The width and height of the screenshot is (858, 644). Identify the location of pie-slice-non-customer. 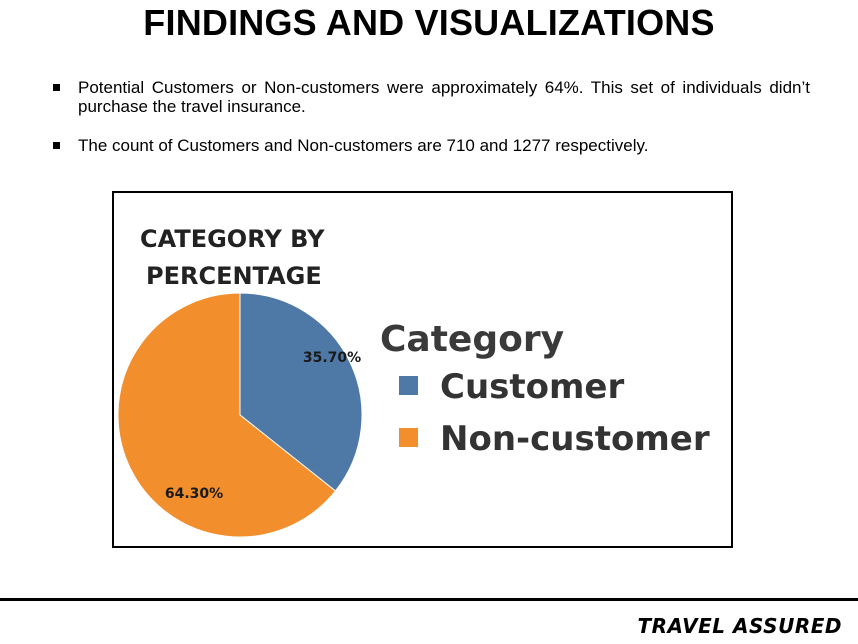
(227, 415).